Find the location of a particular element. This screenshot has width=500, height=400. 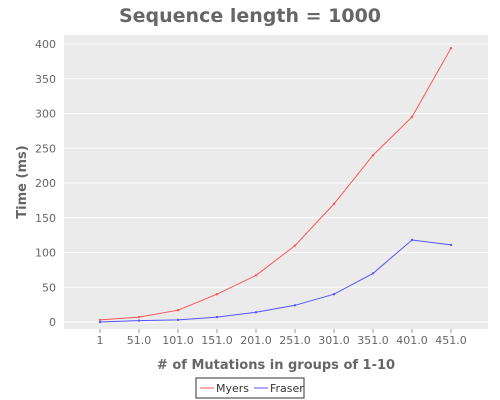

legend-label-fraser: Fraser is located at coordinates (287, 388).